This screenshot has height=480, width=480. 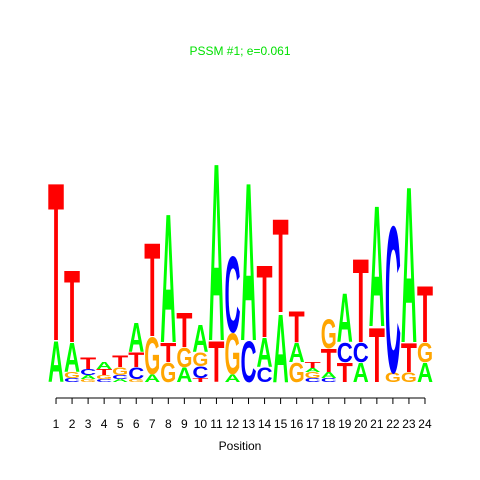 I want to click on x-tick-label: 14, so click(x=265, y=424).